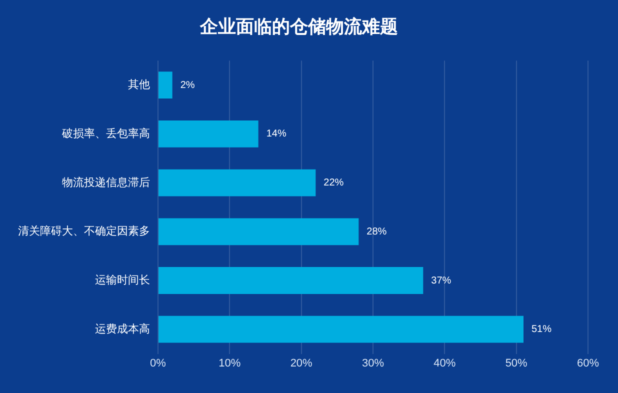  I want to click on y-tick-label: 运输时间长, so click(122, 280).